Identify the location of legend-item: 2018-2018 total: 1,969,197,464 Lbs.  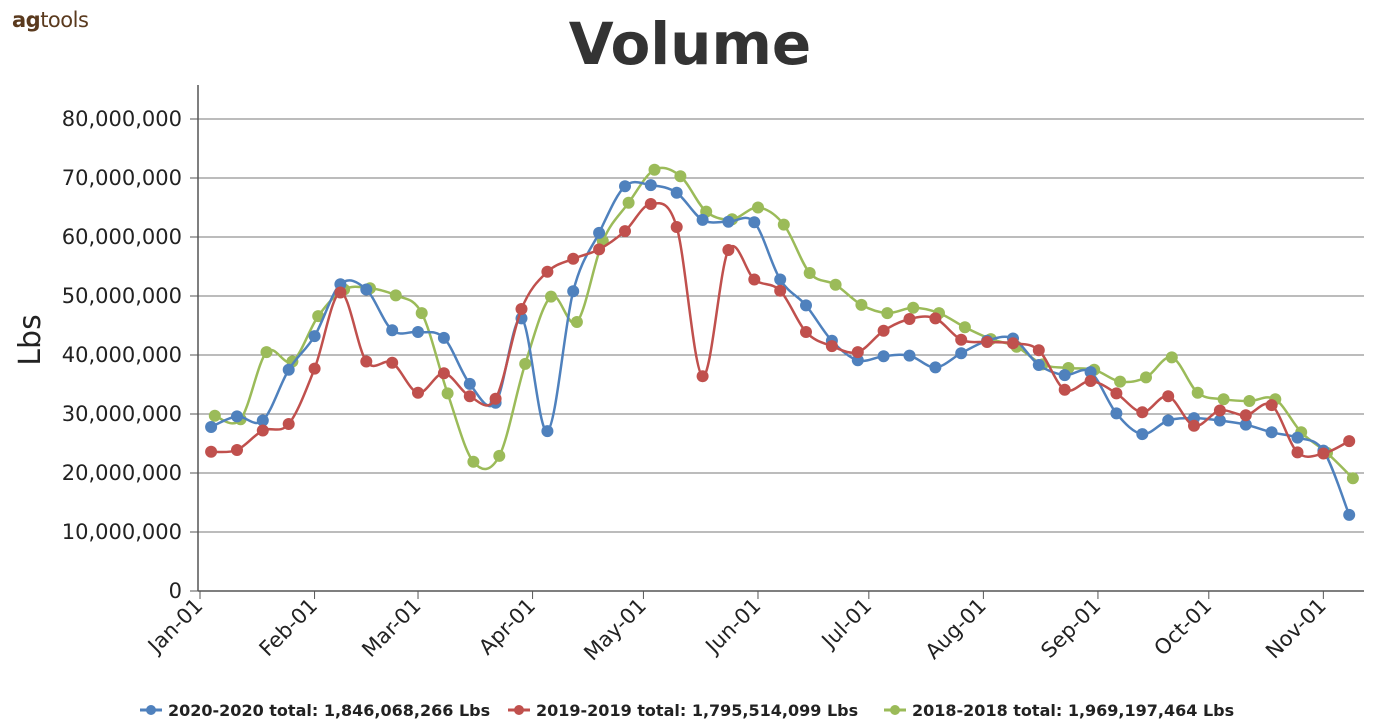
(1059, 710).